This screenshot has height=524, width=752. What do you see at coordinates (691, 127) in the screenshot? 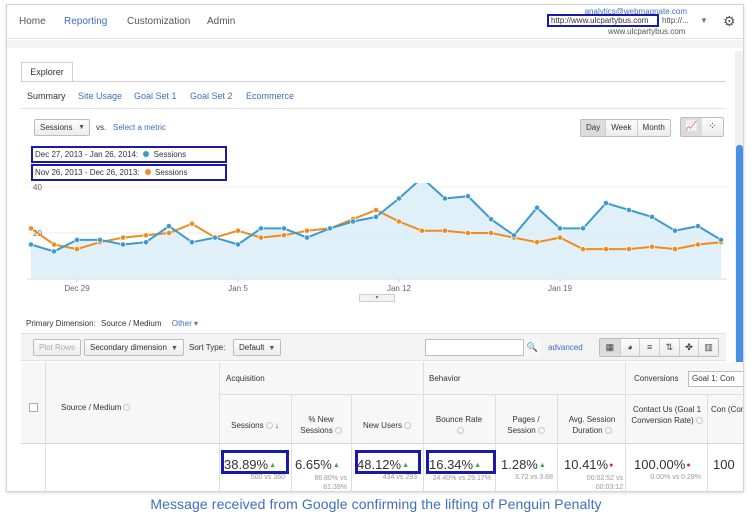
I see `line-chart-icon: 📈` at bounding box center [691, 127].